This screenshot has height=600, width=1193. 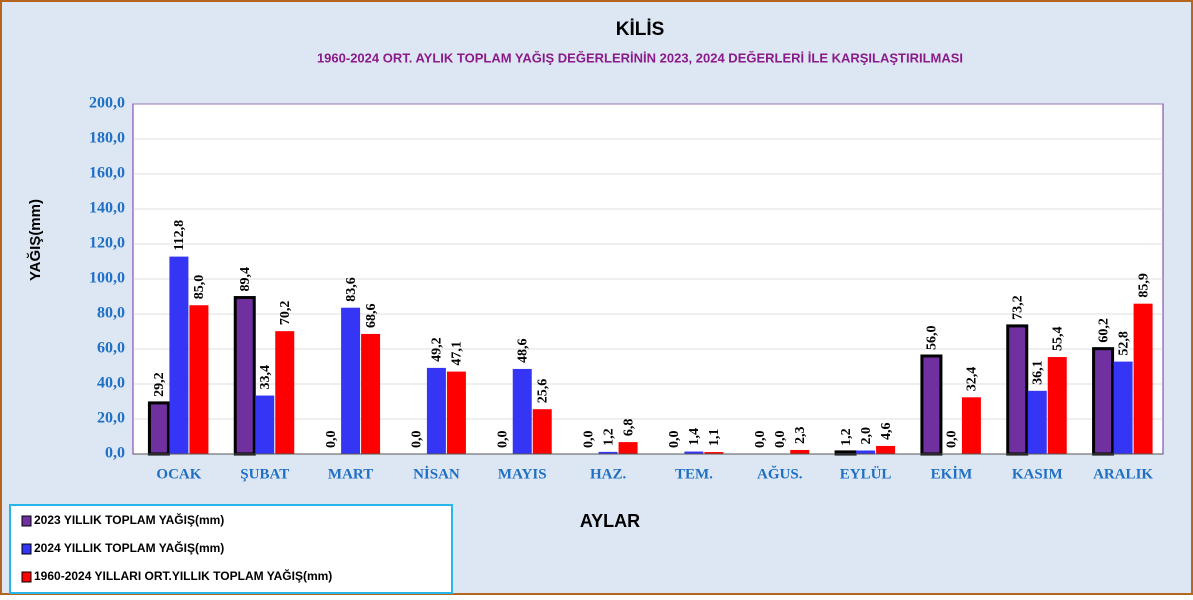 What do you see at coordinates (522, 474) in the screenshot?
I see `x-tick-label: MAYIS` at bounding box center [522, 474].